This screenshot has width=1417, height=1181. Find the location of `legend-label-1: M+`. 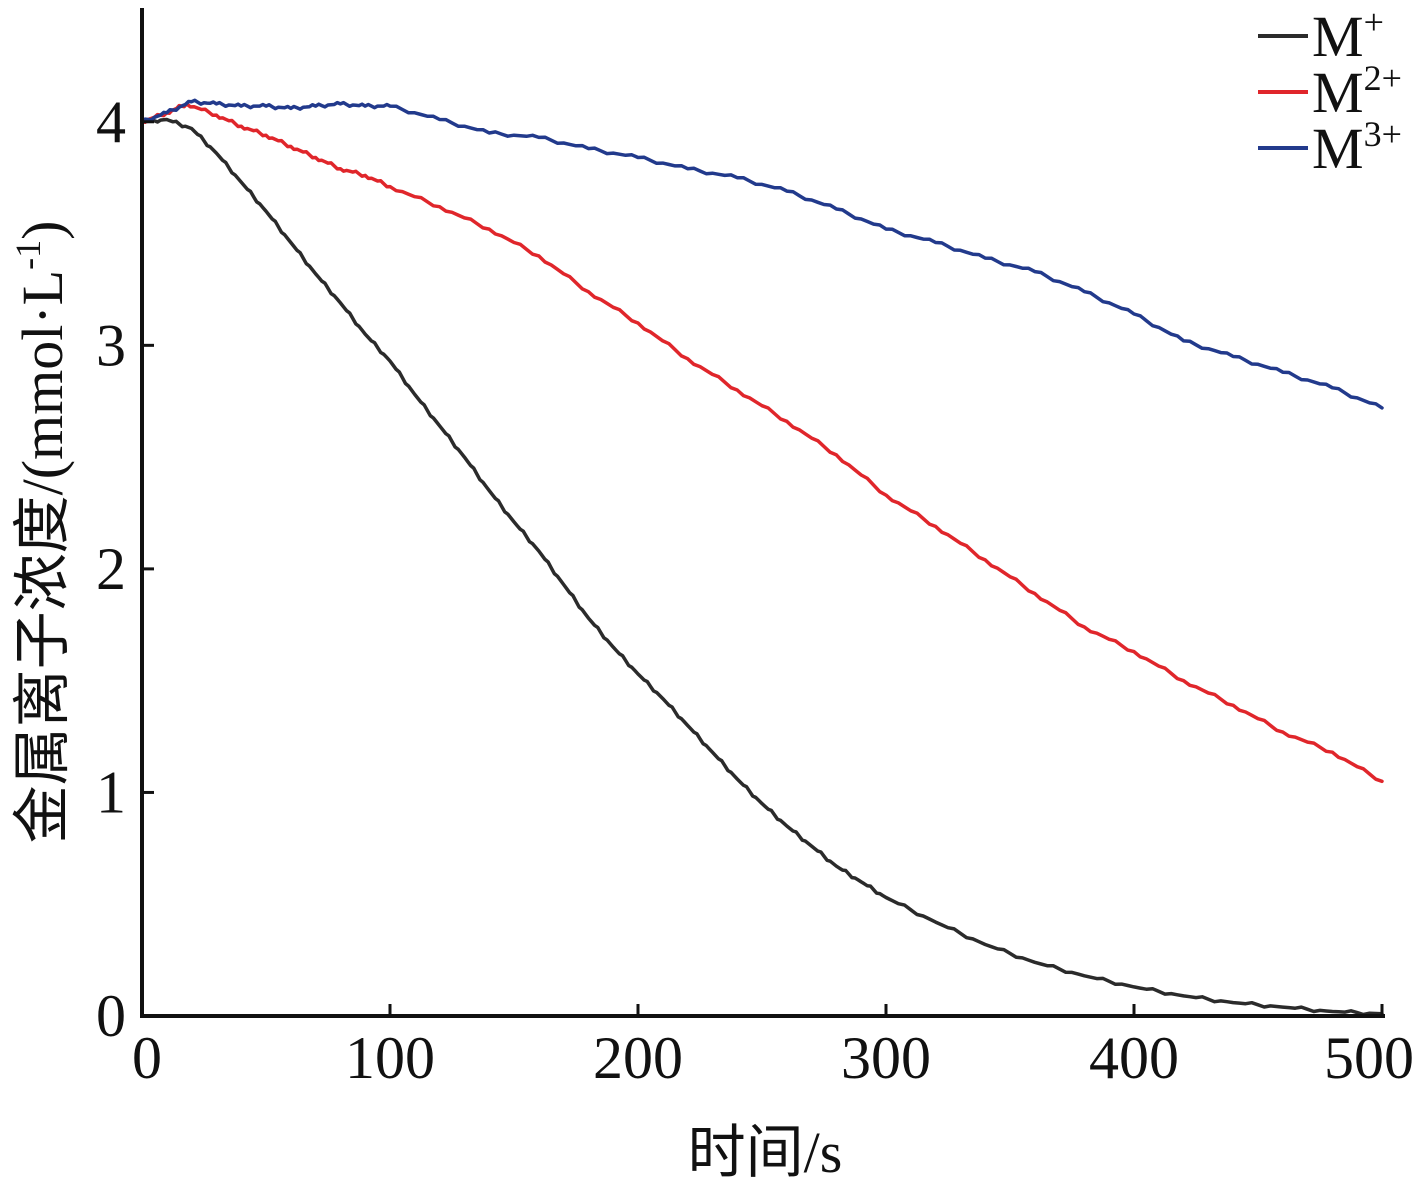

legend-label-1: M+ is located at coordinates (1348, 35).